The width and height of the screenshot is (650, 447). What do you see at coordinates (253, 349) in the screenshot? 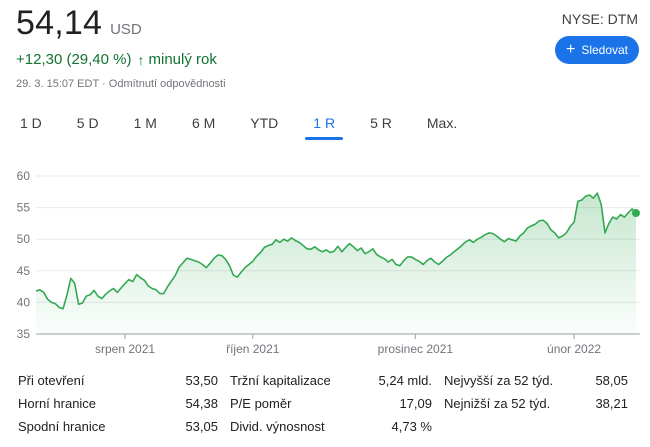
I see `x-tick-label: říjen 2021` at bounding box center [253, 349].